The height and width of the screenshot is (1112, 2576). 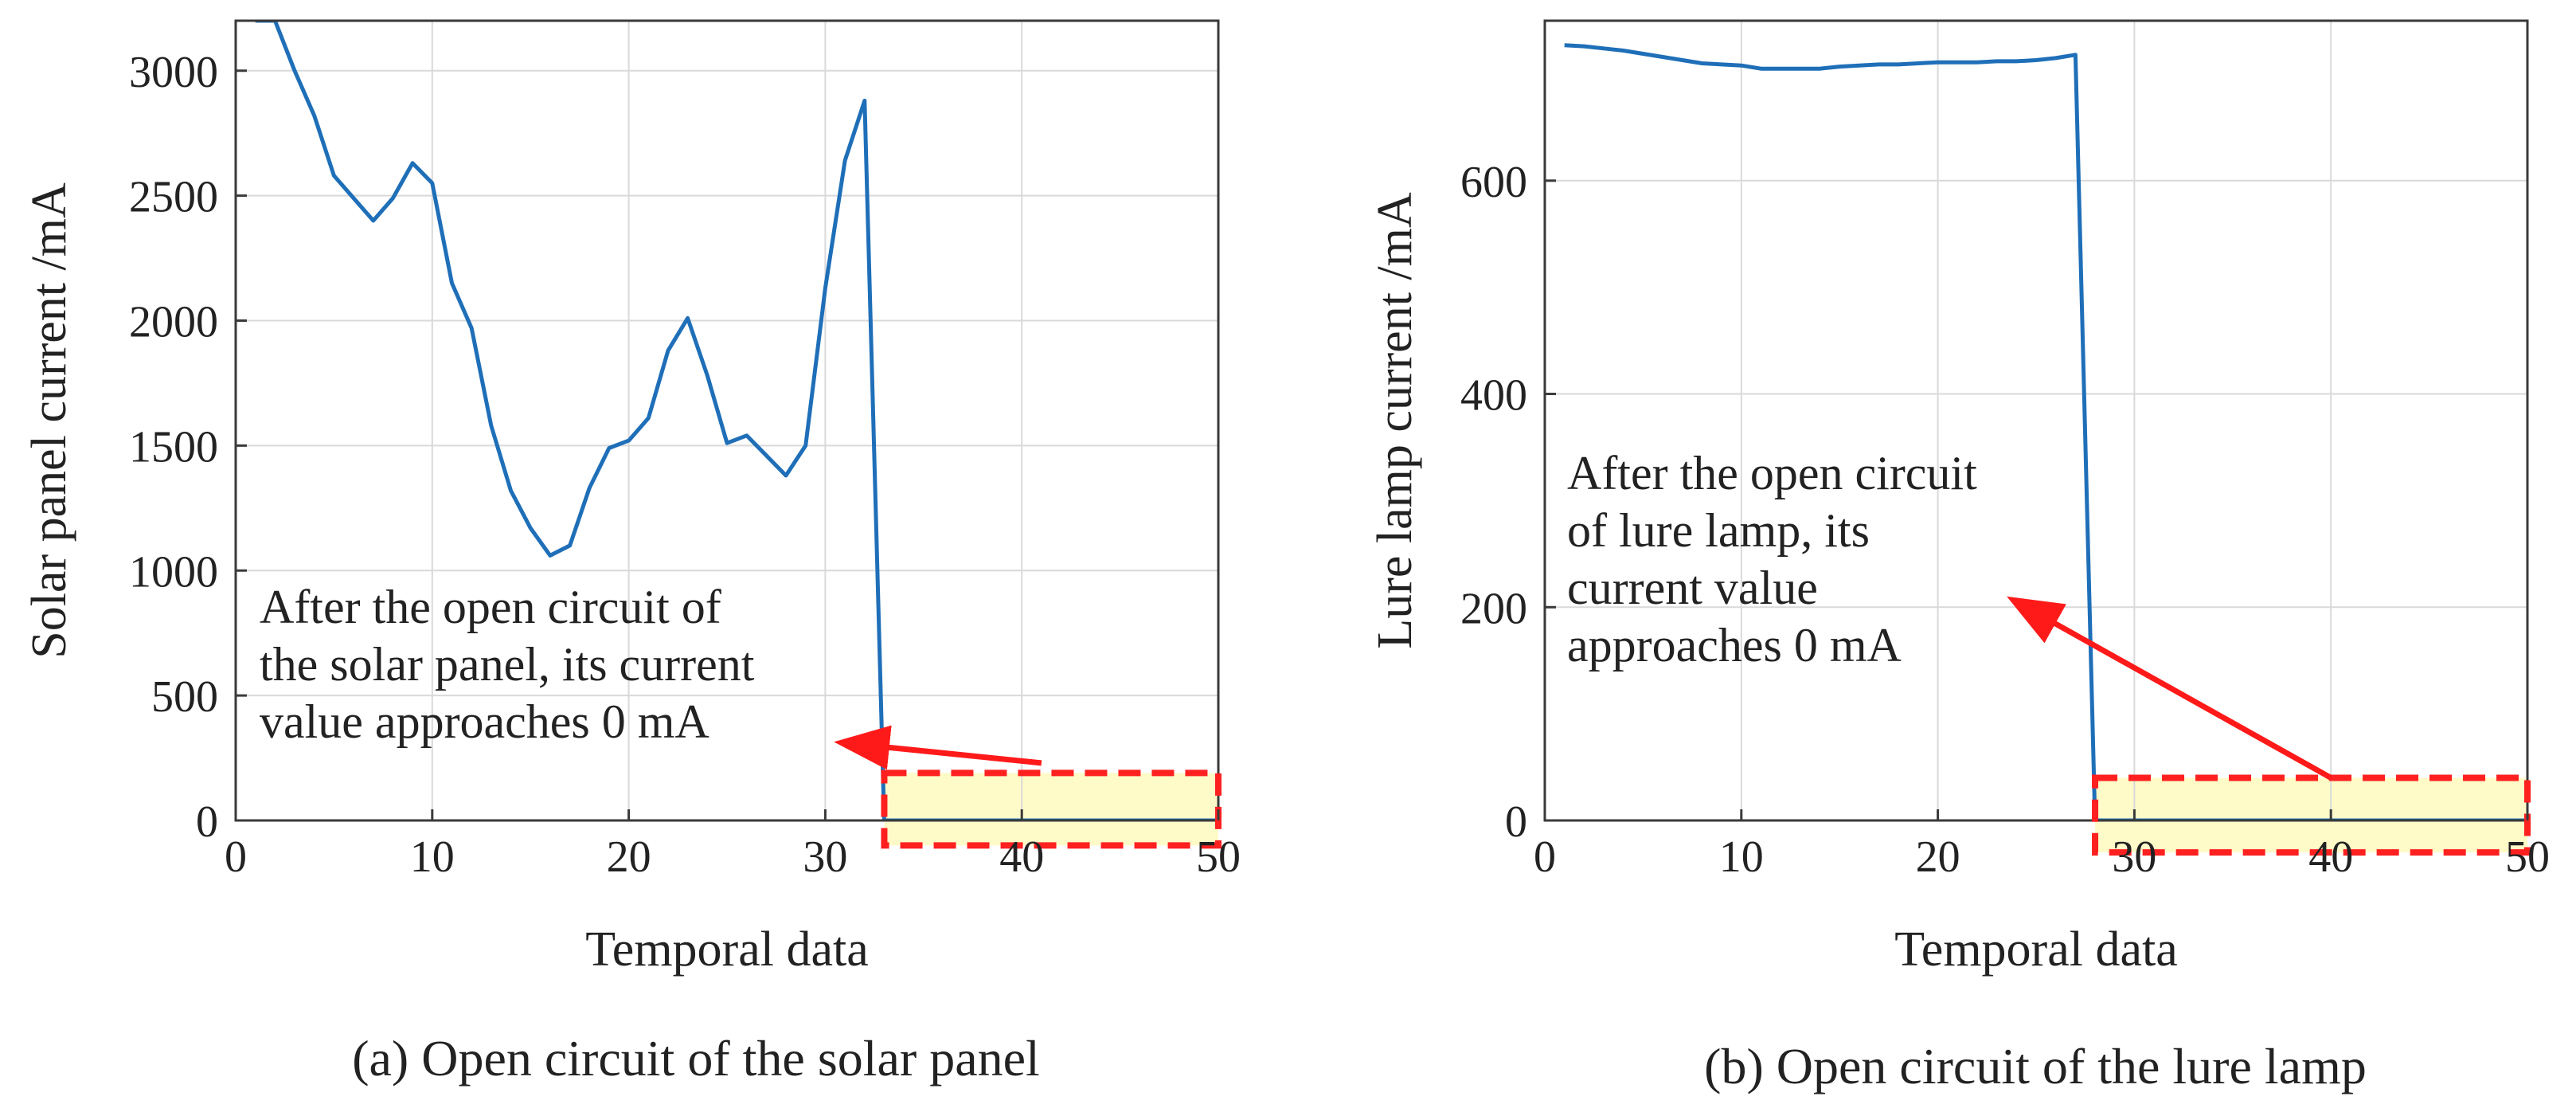 I want to click on x-tick-label-a-0: 0, so click(x=236, y=857).